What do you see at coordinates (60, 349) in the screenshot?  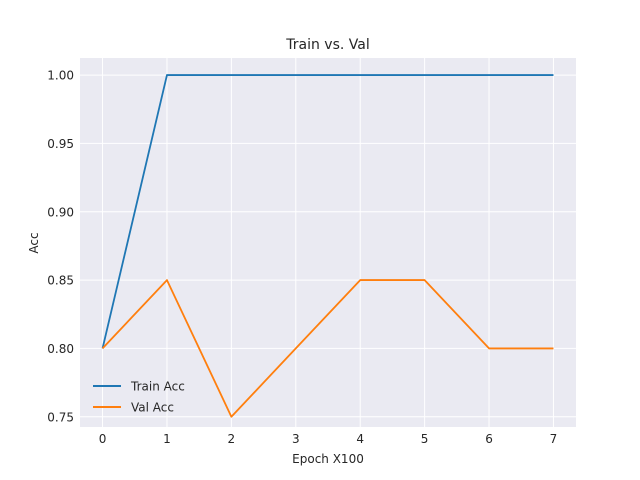 I see `y-tick-label: 0.80` at bounding box center [60, 349].